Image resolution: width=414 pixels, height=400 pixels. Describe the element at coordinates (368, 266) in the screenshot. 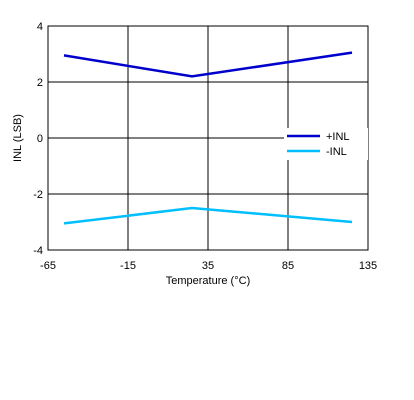

I see `x-tick-label: 135` at that location.